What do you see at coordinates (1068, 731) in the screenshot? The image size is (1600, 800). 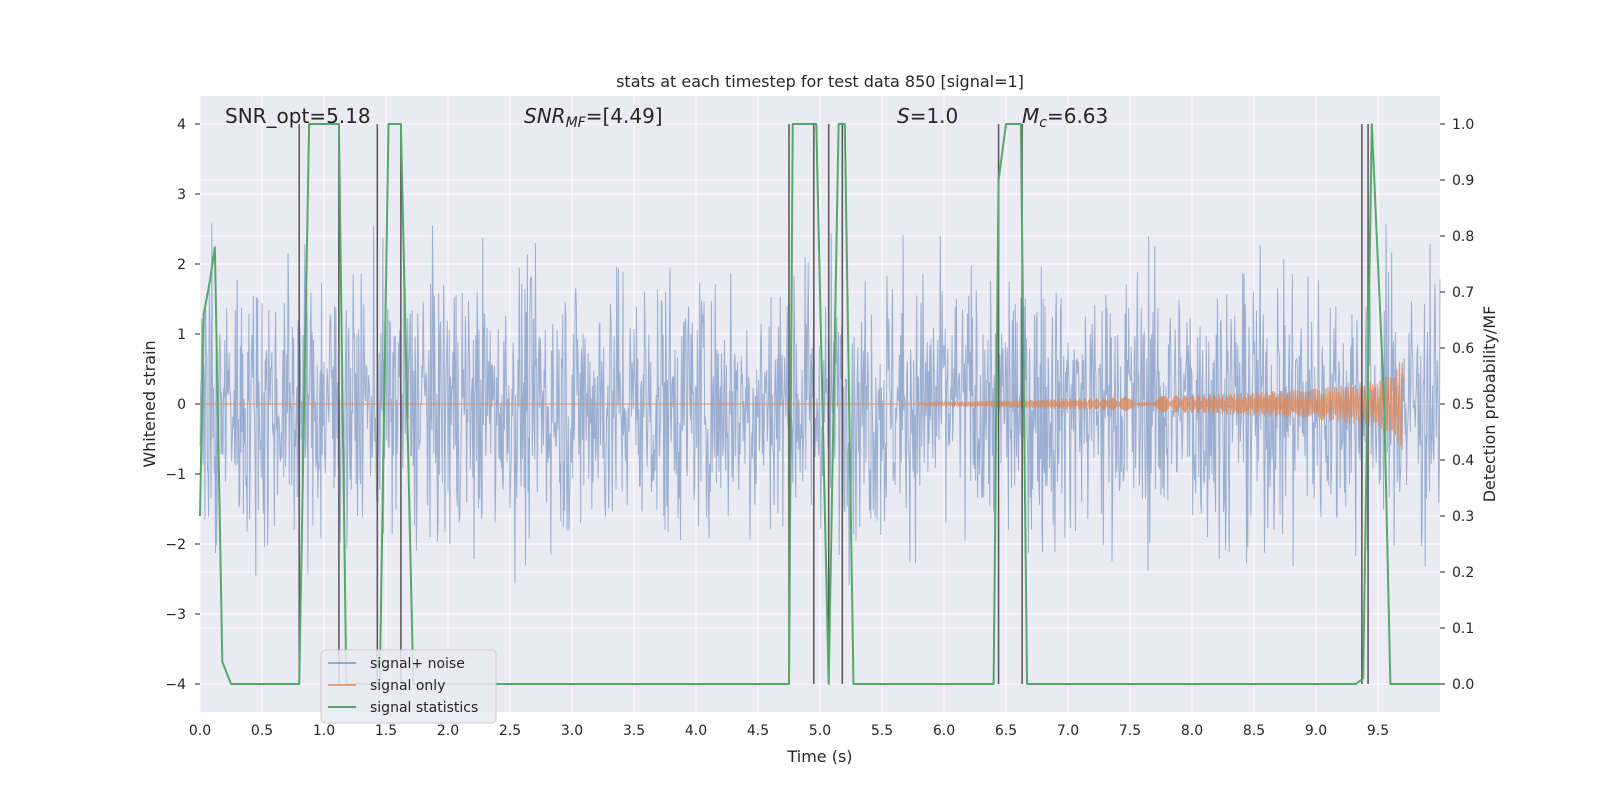 I see `x-tick-label: 7.0` at bounding box center [1068, 731].